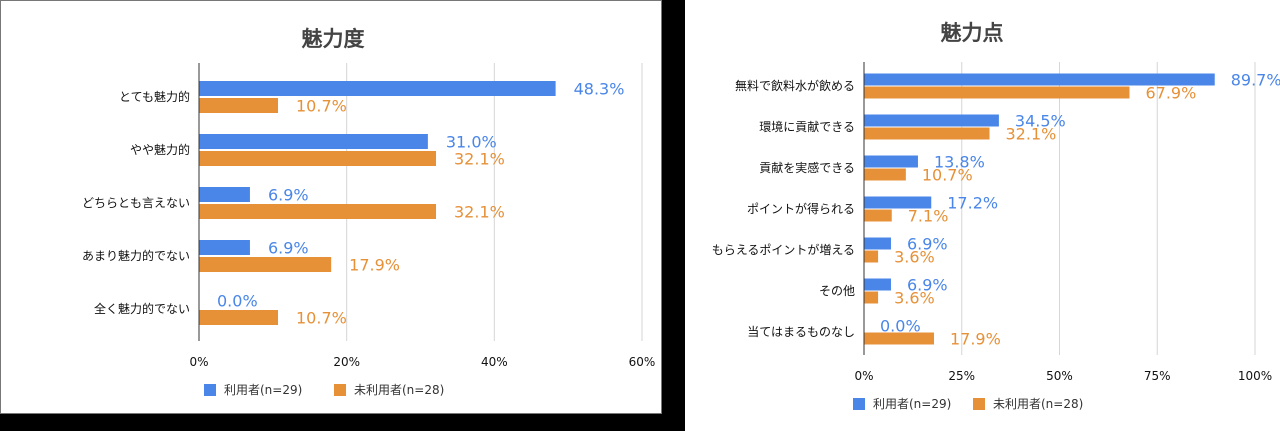 Image resolution: width=1280 pixels, height=431 pixels. I want to click on category-label: 貢献を実感できる, so click(807, 167).